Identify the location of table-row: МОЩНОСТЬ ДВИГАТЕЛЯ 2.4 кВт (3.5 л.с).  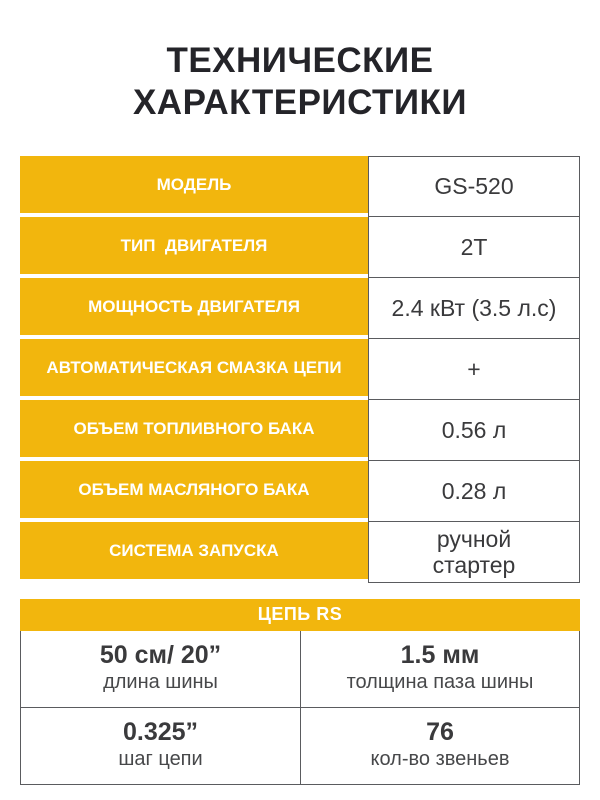
(300, 308).